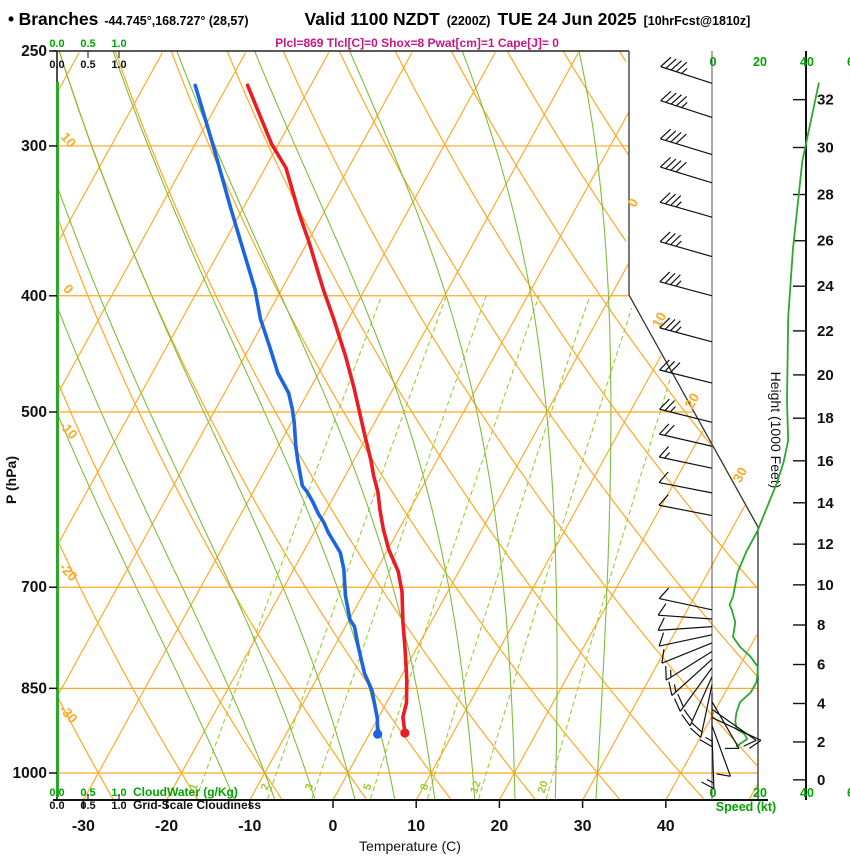  What do you see at coordinates (746, 807) in the screenshot?
I see `svg-text: Speed (kt)` at bounding box center [746, 807].